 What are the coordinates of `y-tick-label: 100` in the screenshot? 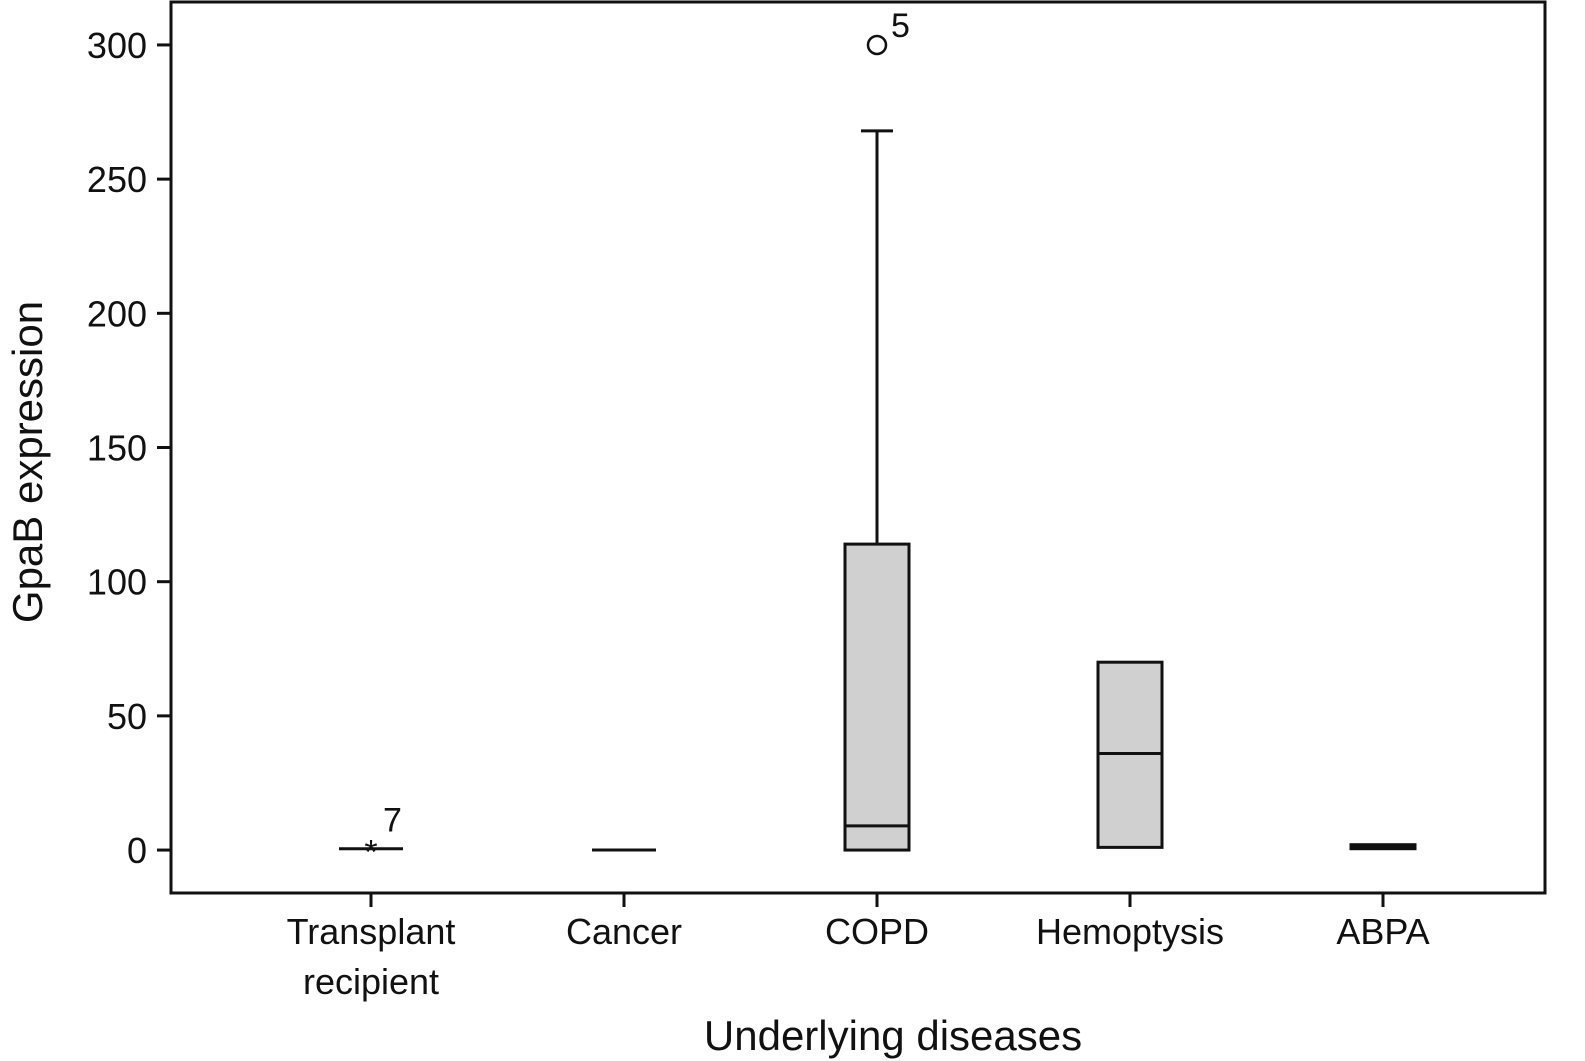 It's located at (117, 582).